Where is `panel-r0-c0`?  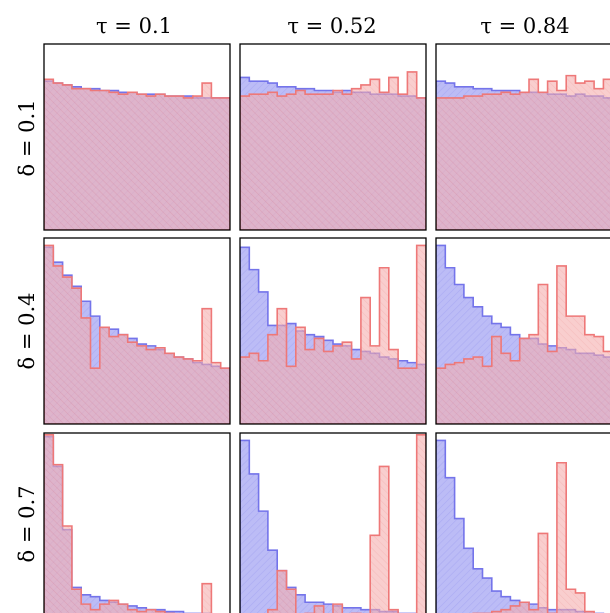 panel-r0-c0 is located at coordinates (137, 137).